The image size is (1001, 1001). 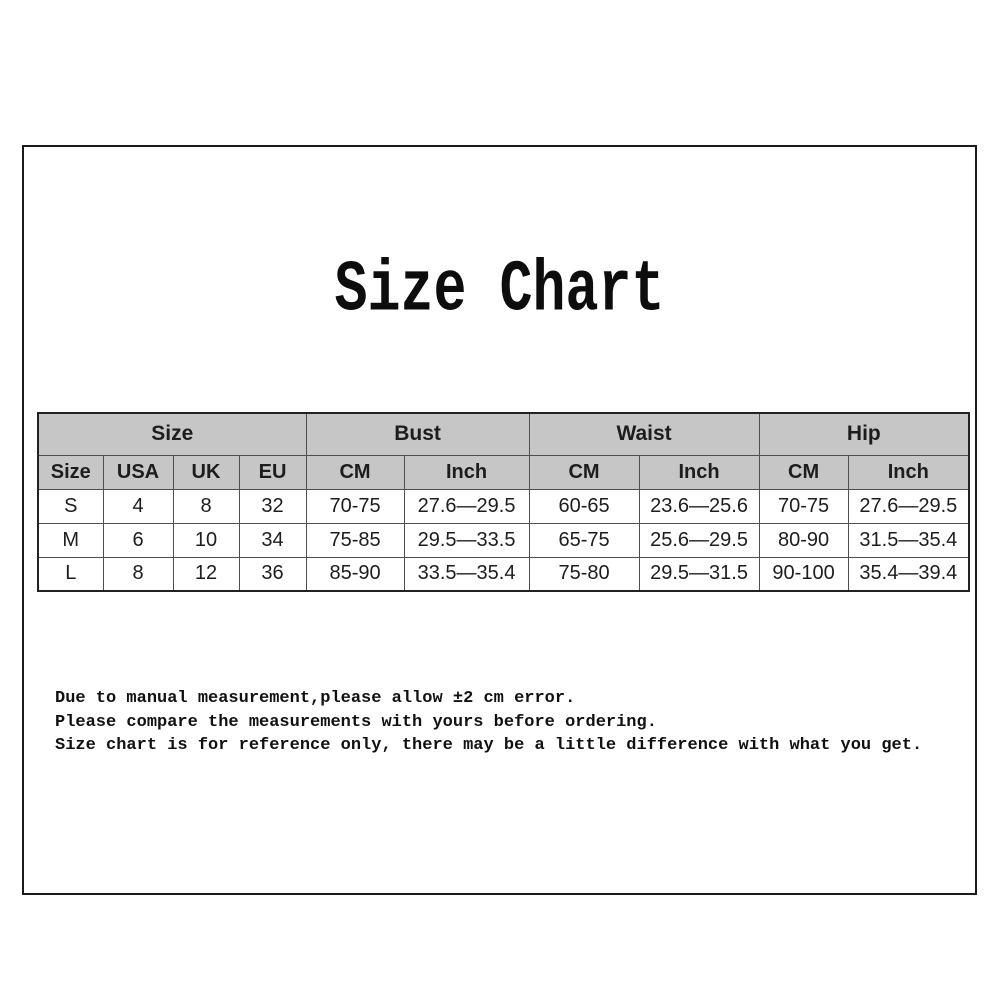 I want to click on data-cell: 29.5—33.5, so click(x=466, y=540).